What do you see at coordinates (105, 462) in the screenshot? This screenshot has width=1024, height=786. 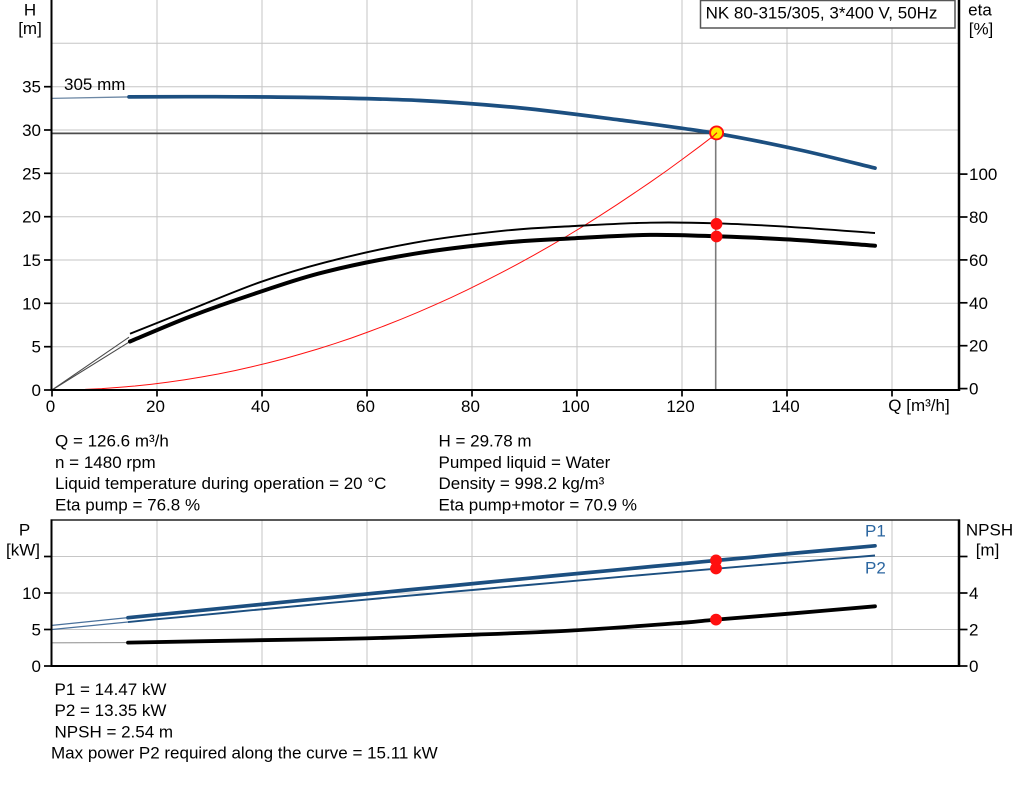 I see `svg-text: n = 1480 rpm` at bounding box center [105, 462].